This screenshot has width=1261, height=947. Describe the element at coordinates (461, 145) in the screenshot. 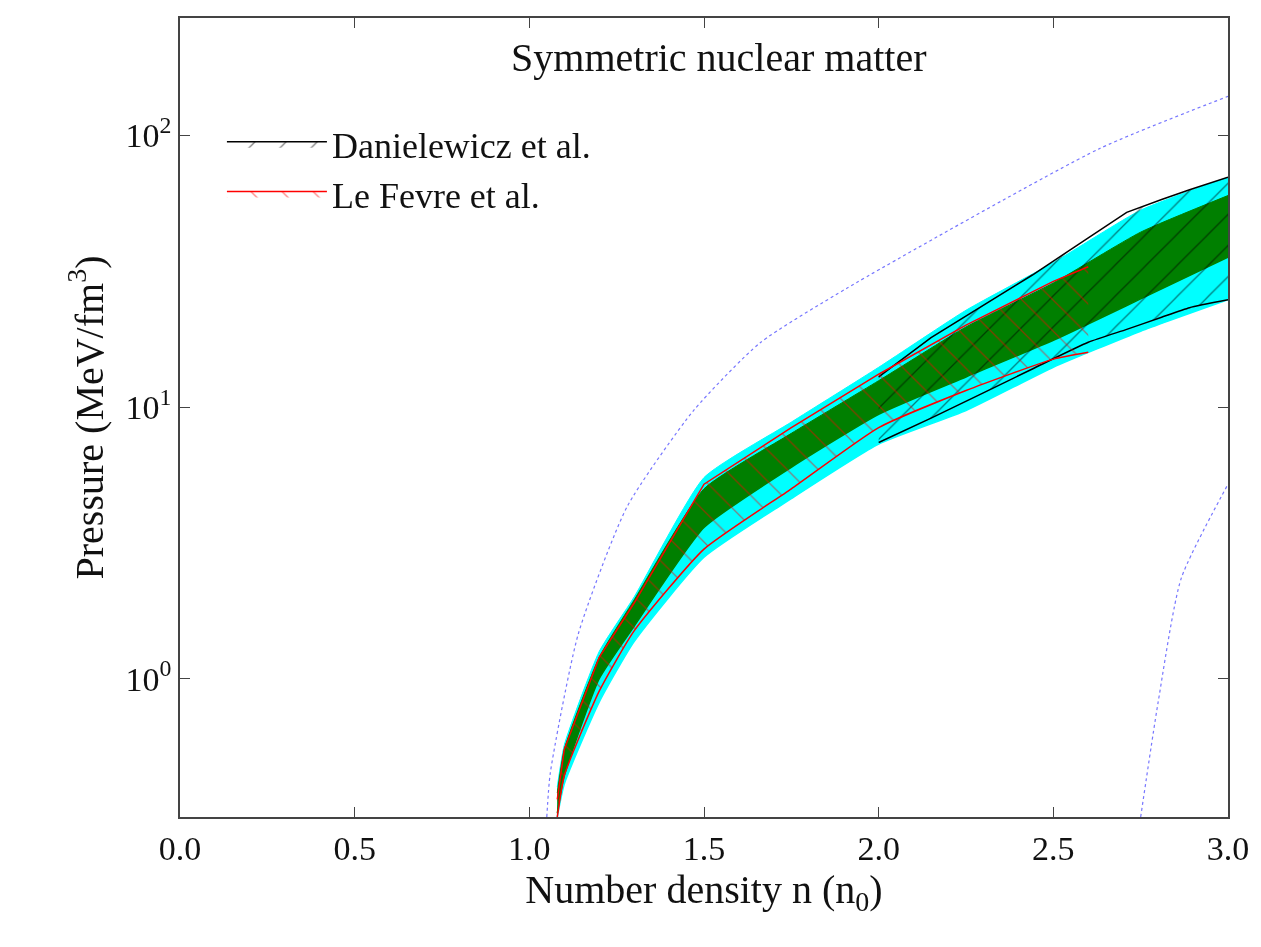

I see `legend-label: Danielewicz et al.` at that location.